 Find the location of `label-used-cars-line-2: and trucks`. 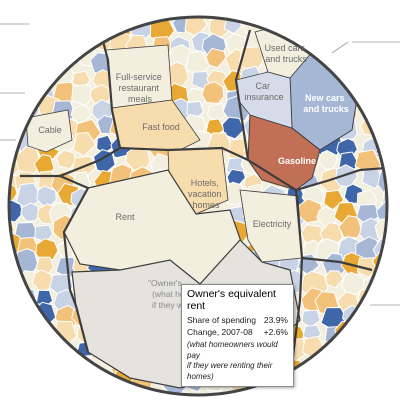

label-used-cars-line-2: and trucks is located at coordinates (286, 59).